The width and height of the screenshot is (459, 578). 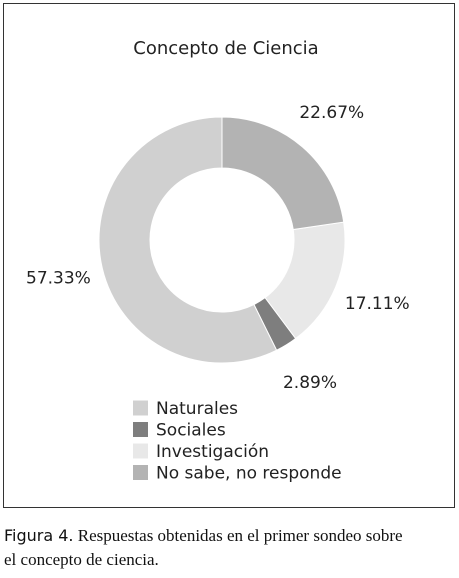 What do you see at coordinates (39, 535) in the screenshot?
I see `caption-label: Figura 4.` at bounding box center [39, 535].